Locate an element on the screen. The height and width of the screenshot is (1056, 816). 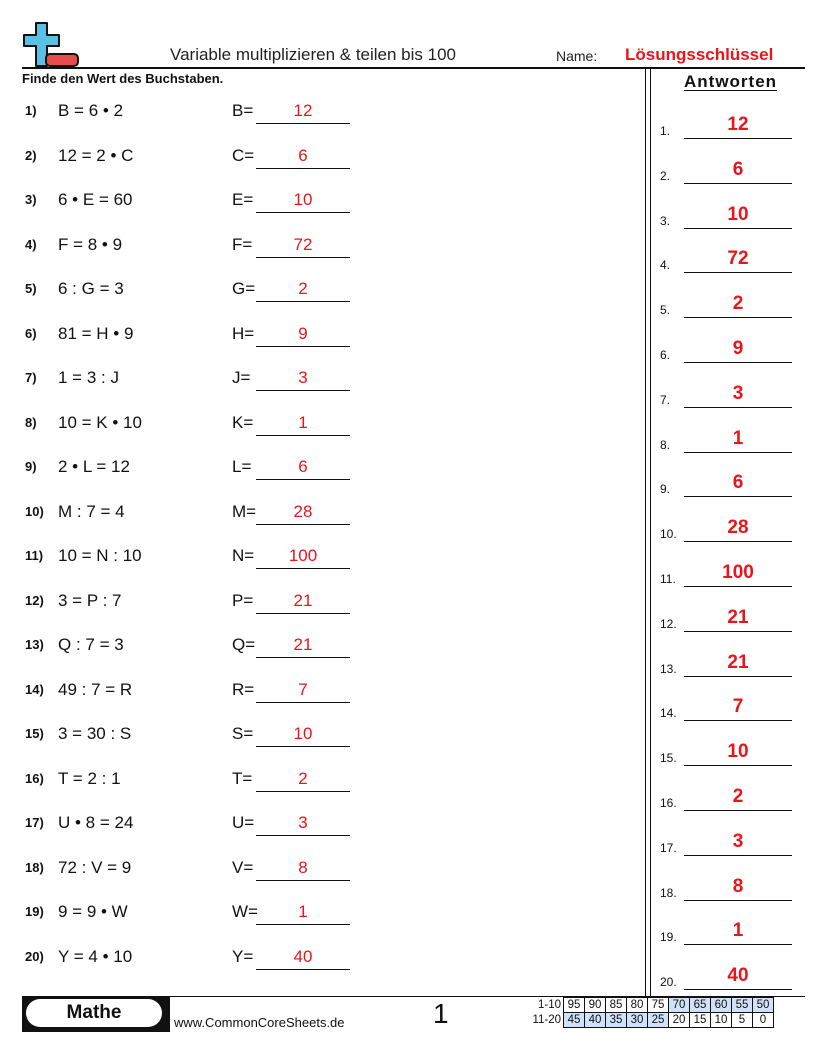
key-answer: 21 is located at coordinates (738, 662).